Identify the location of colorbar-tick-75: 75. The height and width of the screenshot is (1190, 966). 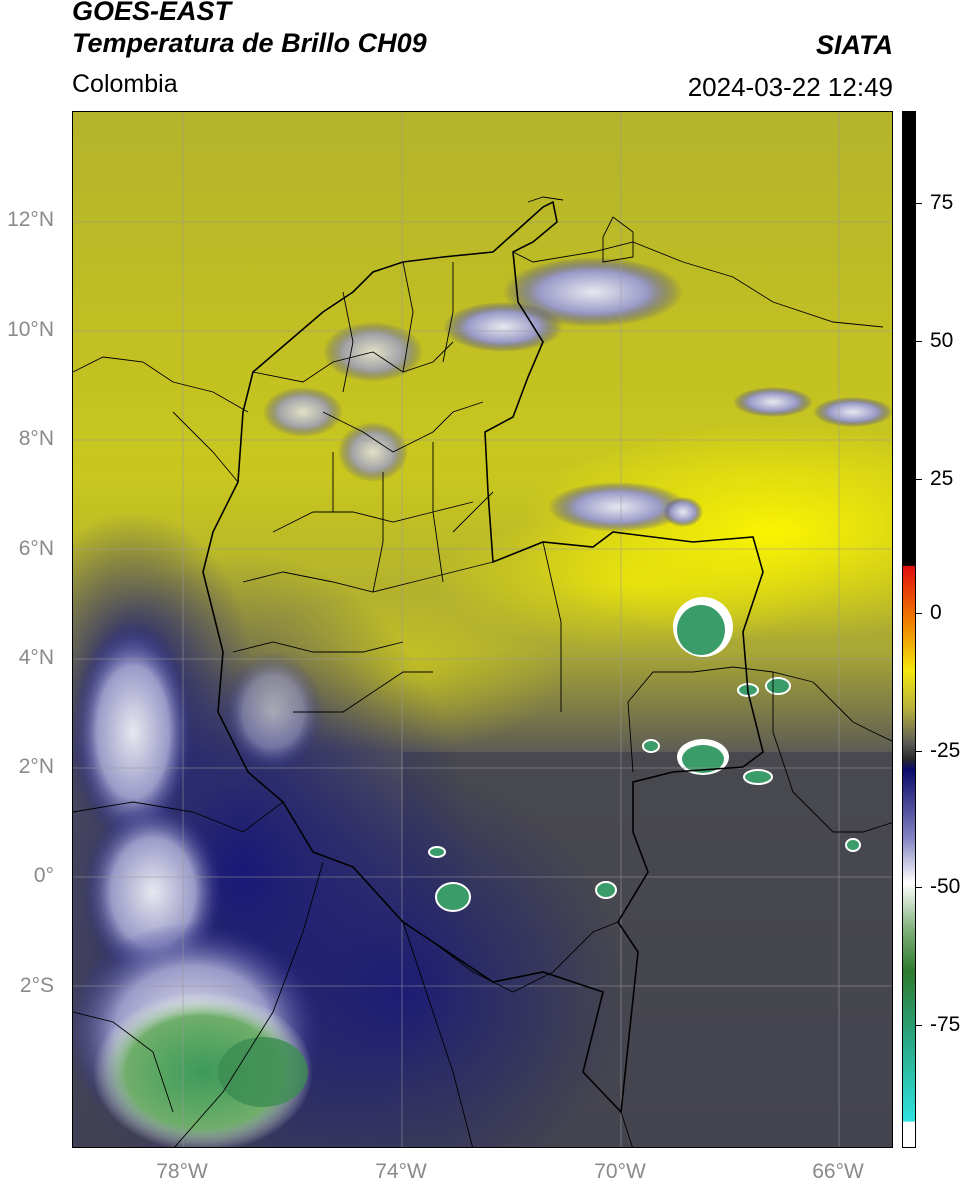
(942, 202).